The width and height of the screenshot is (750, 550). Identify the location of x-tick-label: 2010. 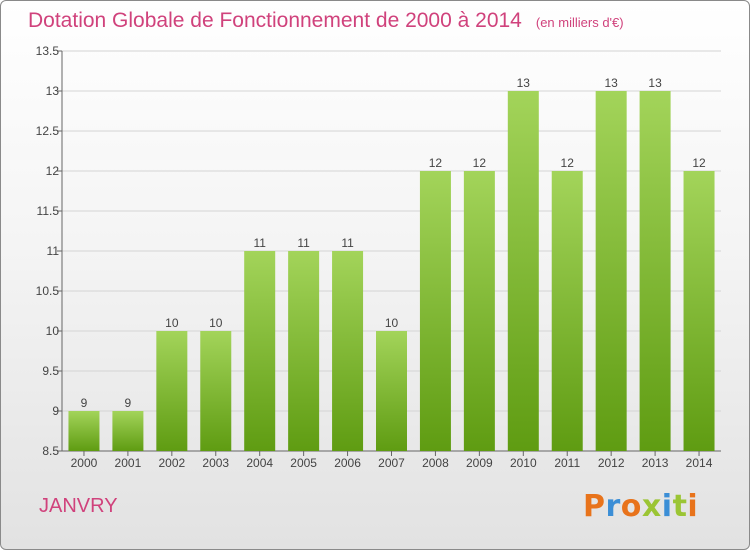
(523, 463).